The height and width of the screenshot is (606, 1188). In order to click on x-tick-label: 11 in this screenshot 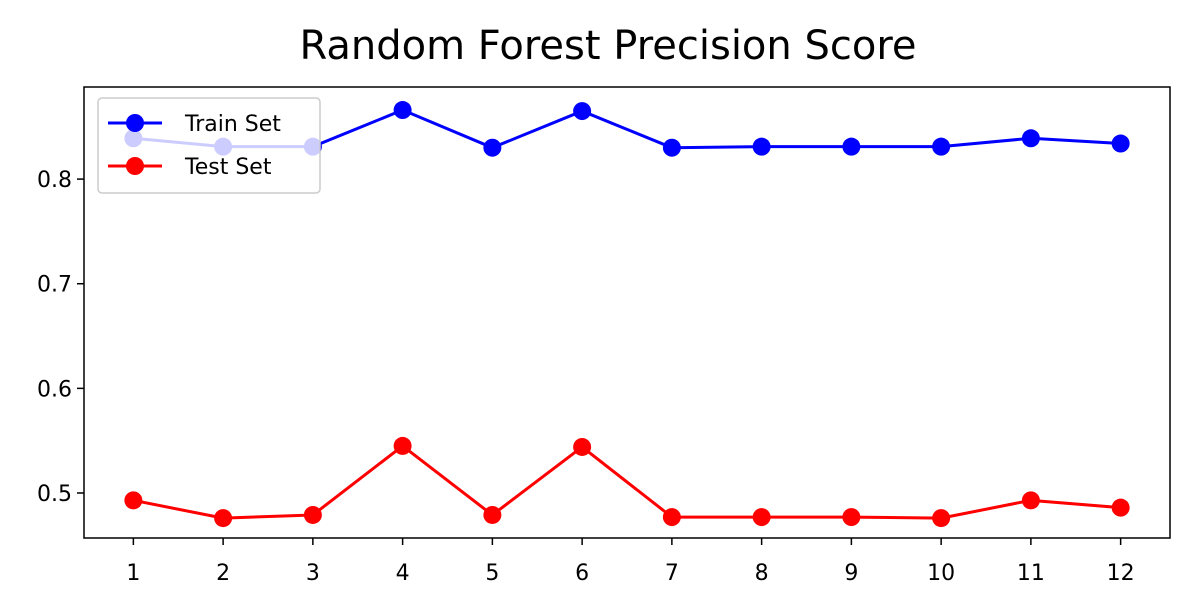, I will do `click(1031, 573)`.